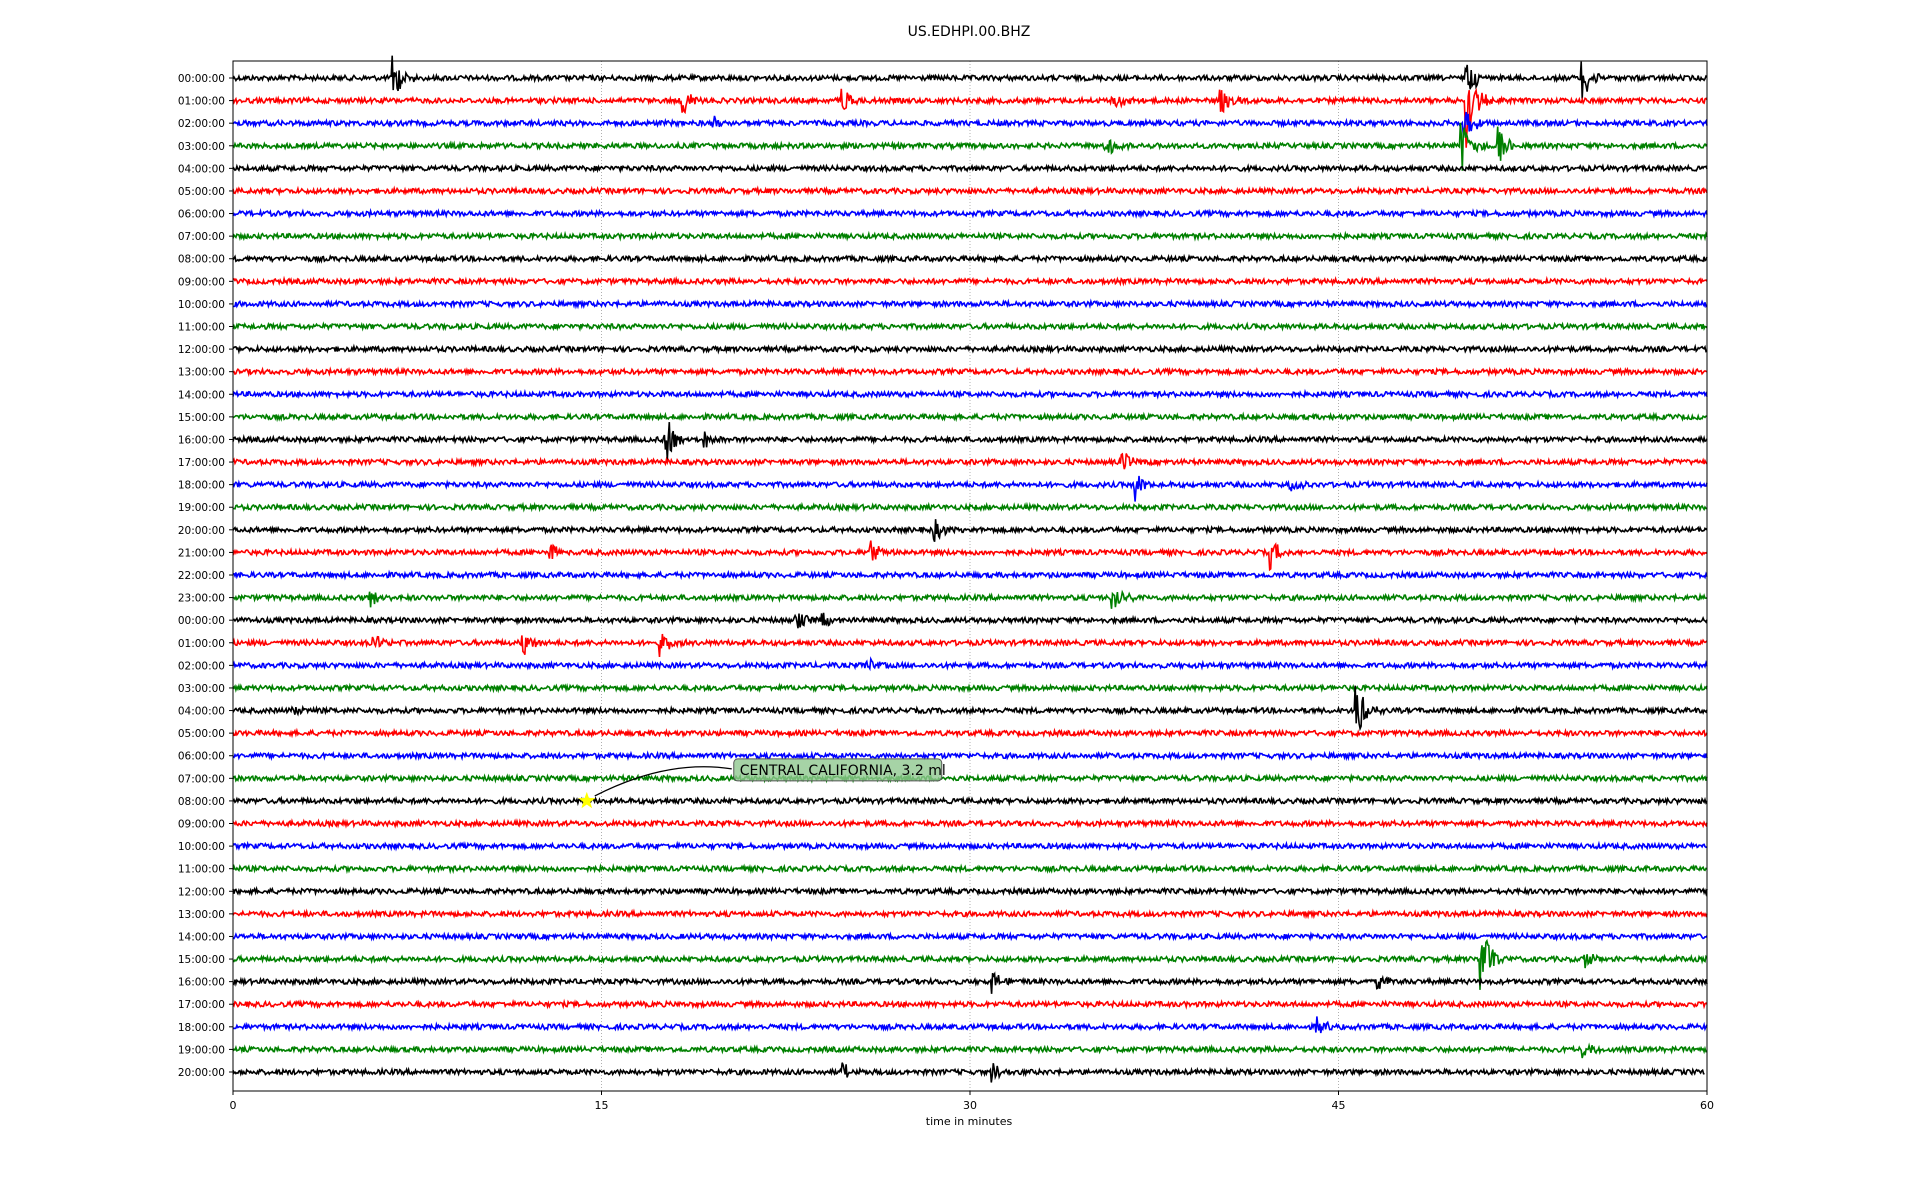 The height and width of the screenshot is (1200, 1920). Describe the element at coordinates (201, 576) in the screenshot. I see `y-tick-label: 22:00:00` at that location.